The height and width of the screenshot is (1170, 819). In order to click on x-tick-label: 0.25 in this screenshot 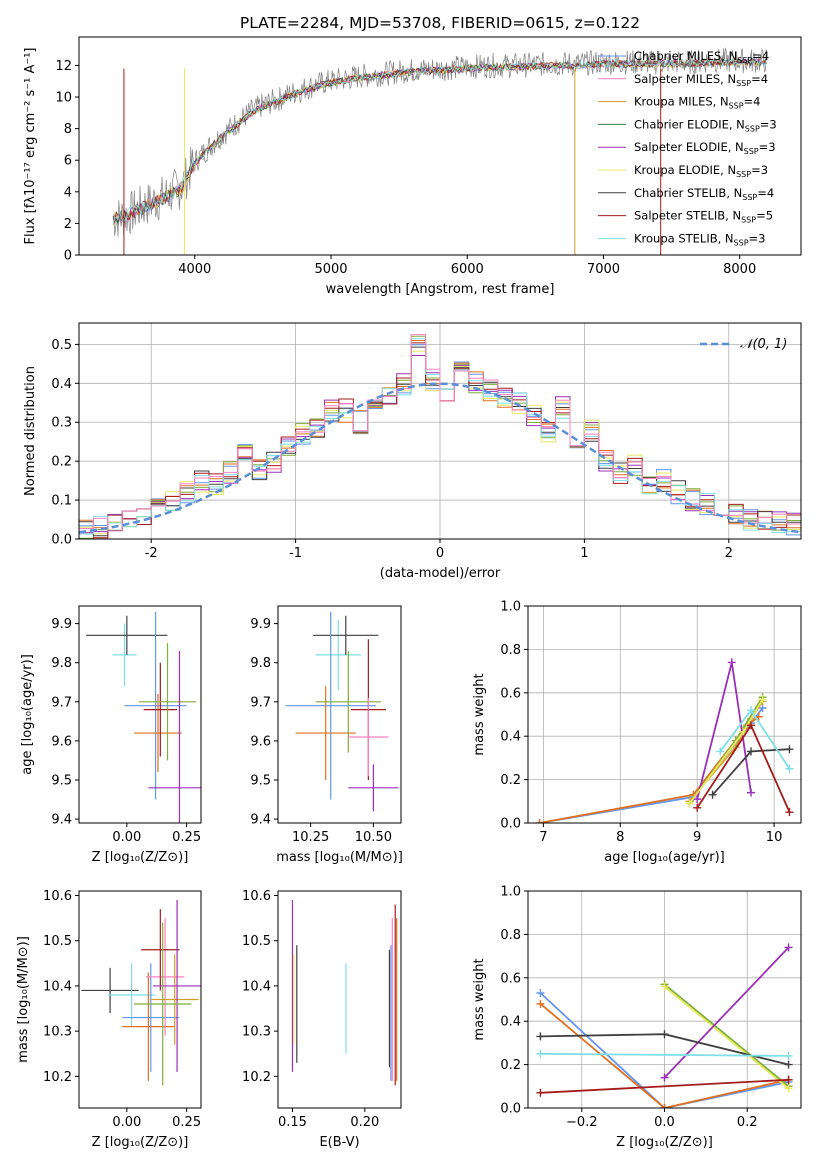, I will do `click(186, 1122)`.